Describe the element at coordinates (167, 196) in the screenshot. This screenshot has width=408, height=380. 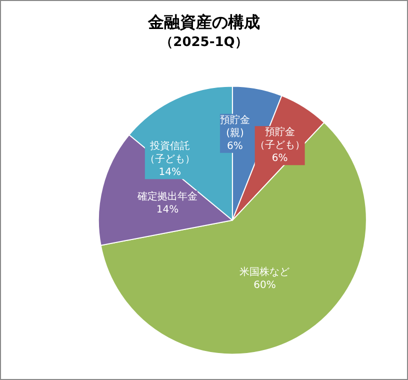
I see `slice-label: 確定拠出年金` at that location.